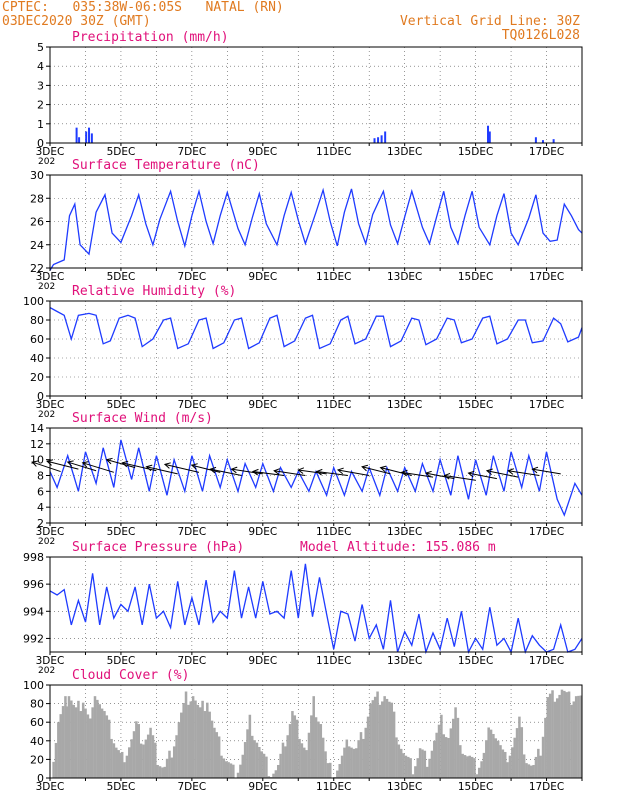 The image size is (618, 800). What do you see at coordinates (333, 277) in the screenshot?
I see `surface-temperature-xtick-label: 11DEC` at bounding box center [333, 277].